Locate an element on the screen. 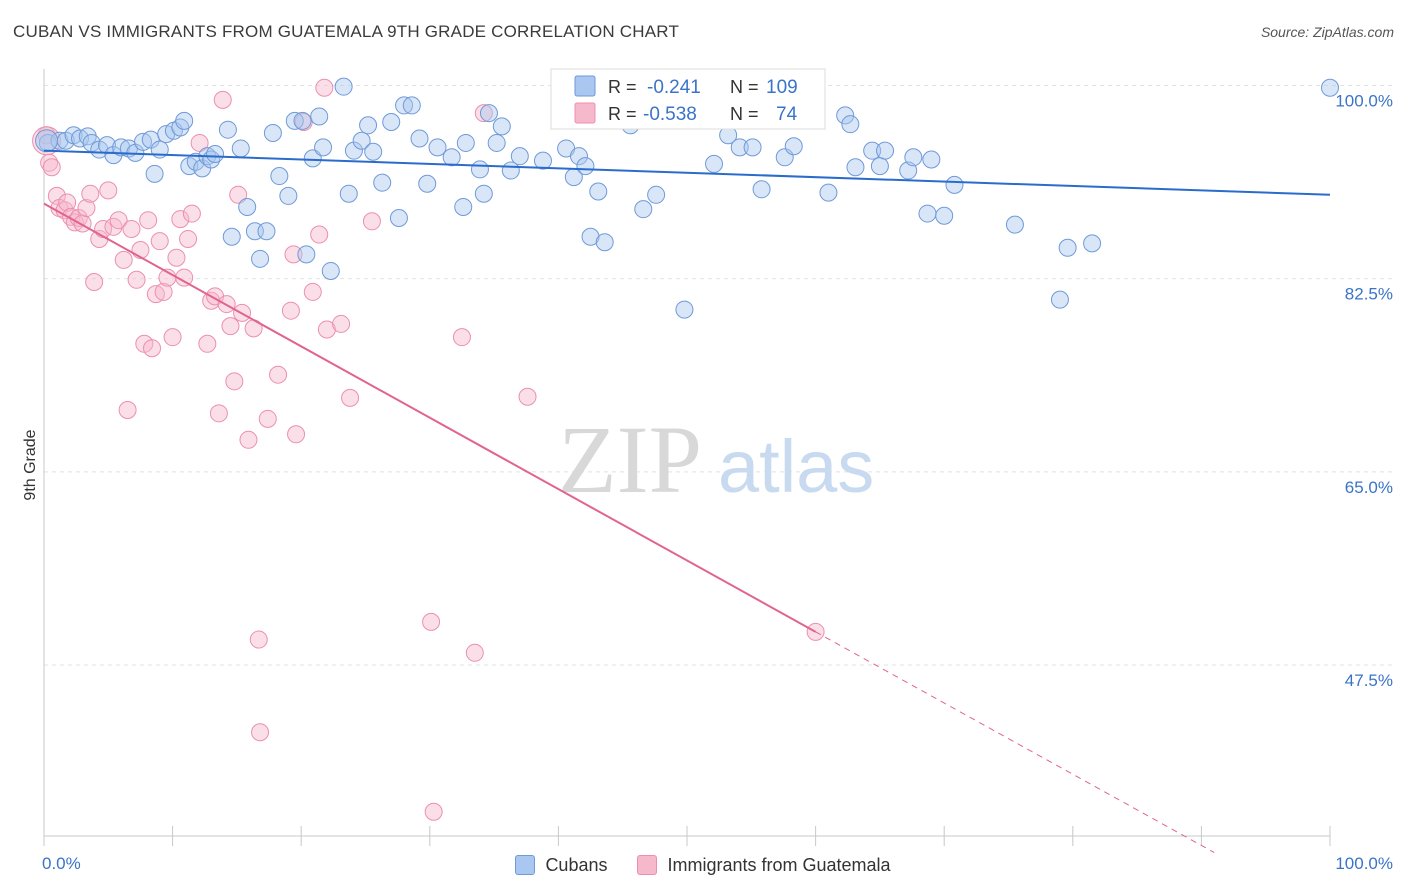  watermark-zip: ZIP is located at coordinates (630, 459).